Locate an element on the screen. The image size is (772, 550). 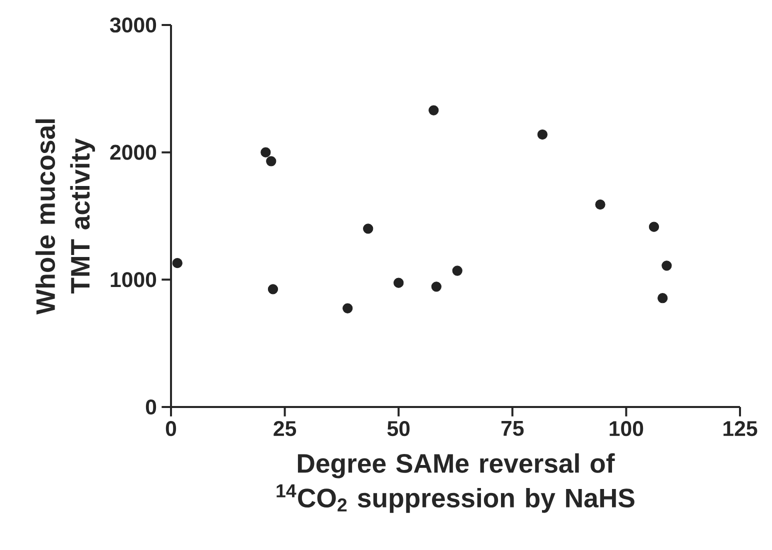
y-tick-label: 3000 is located at coordinates (133, 25).